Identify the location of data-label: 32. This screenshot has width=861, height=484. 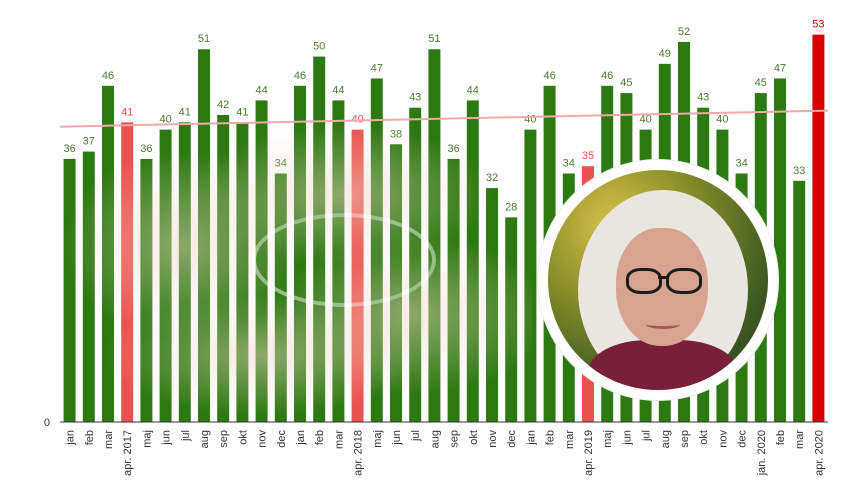
(492, 178).